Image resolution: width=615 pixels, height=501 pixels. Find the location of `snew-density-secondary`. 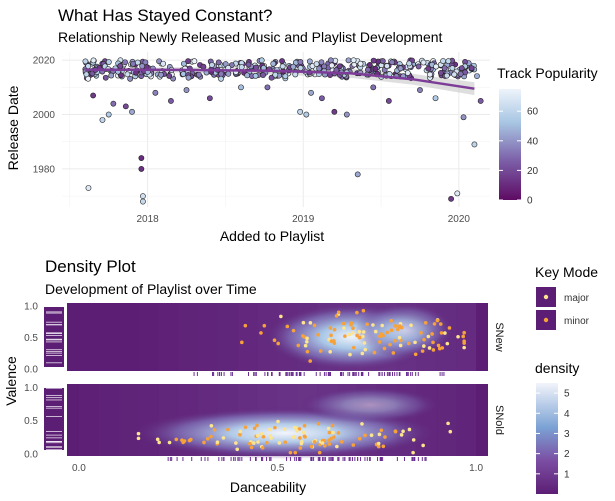

snew-density-secondary is located at coordinates (405, 330).